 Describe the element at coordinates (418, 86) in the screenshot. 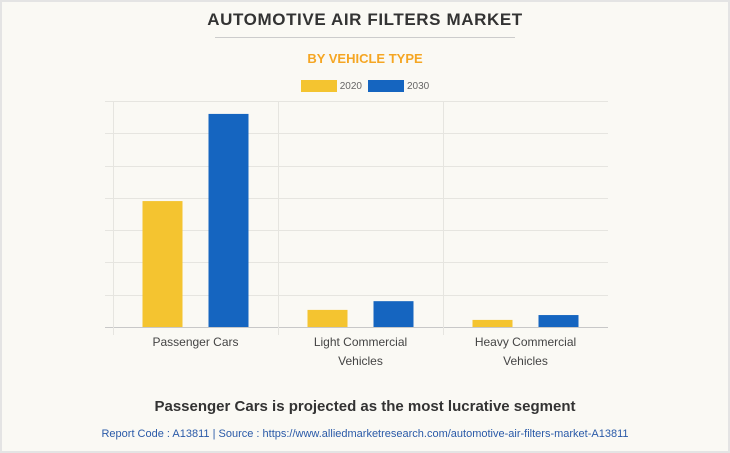

I see `legend-label-2030: 2030` at that location.